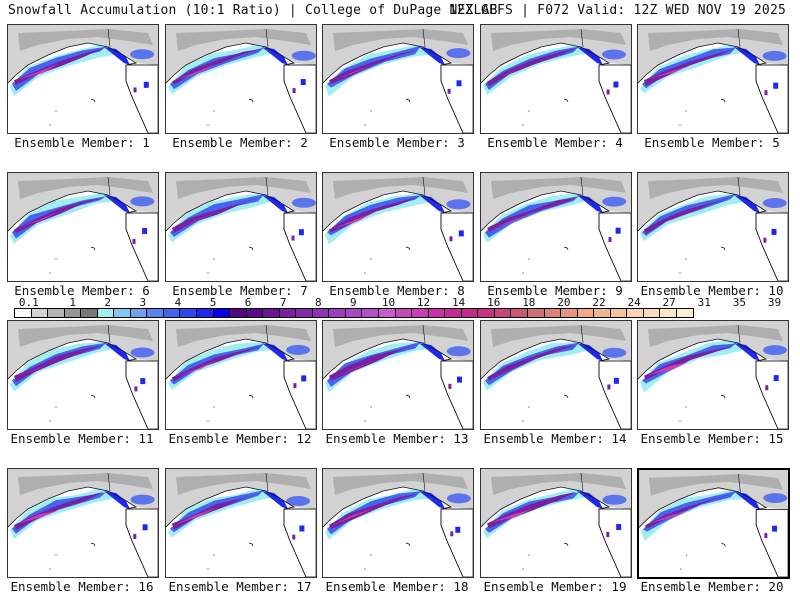 This screenshot has width=800, height=600. What do you see at coordinates (459, 302) in the screenshot?
I see `colorbar-tick-label: 14` at bounding box center [459, 302].